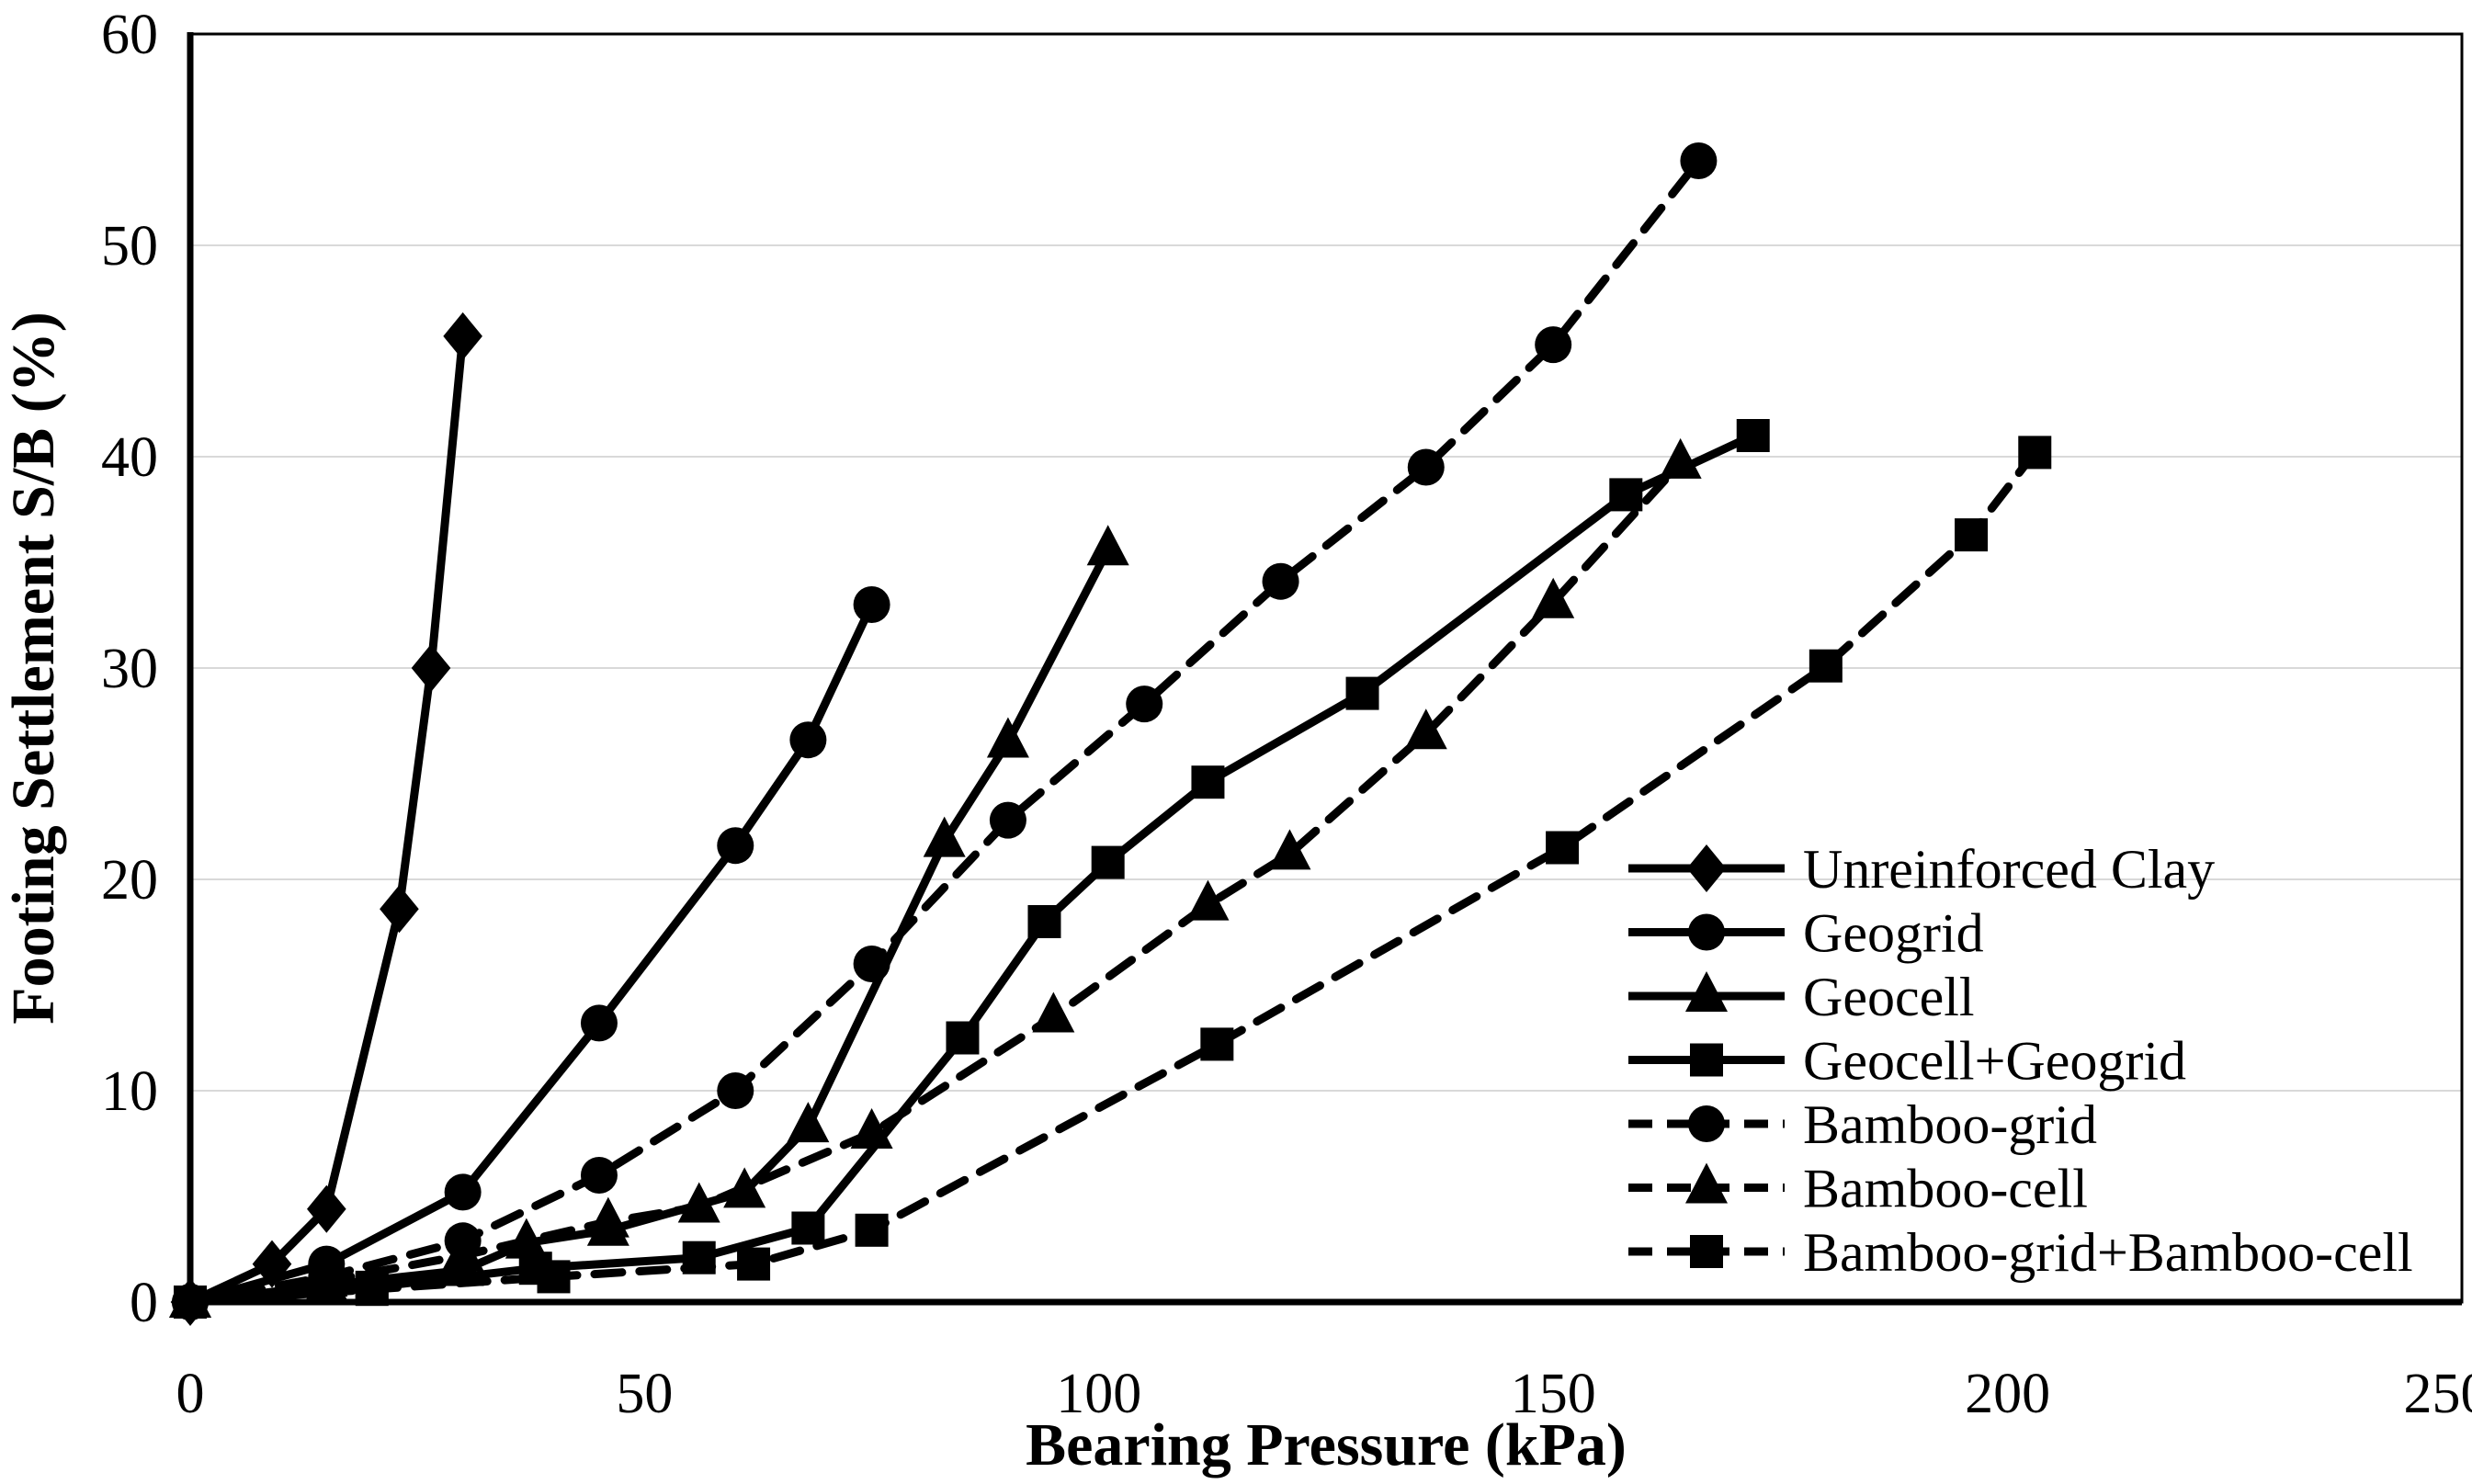 This screenshot has height=1484, width=2472. Describe the element at coordinates (1950, 1124) in the screenshot. I see `legend-label-4: Bamboo-grid` at that location.